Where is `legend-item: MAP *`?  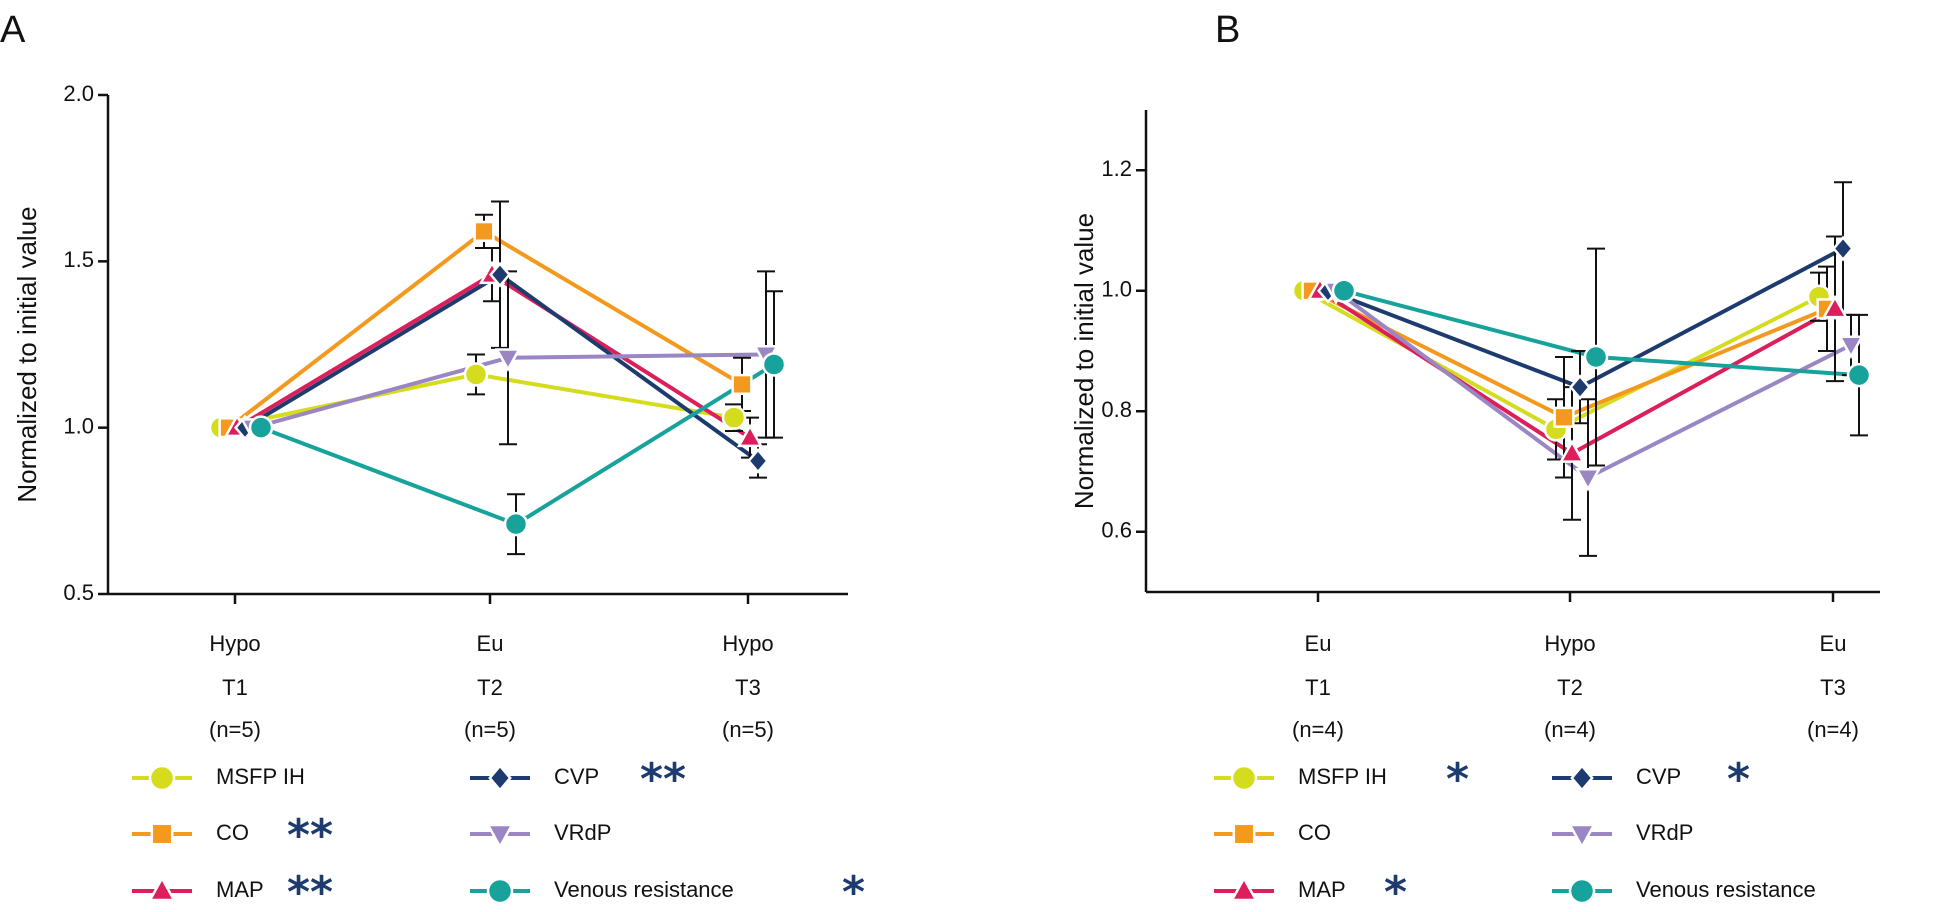 legend-item: MAP * is located at coordinates (1310, 889).